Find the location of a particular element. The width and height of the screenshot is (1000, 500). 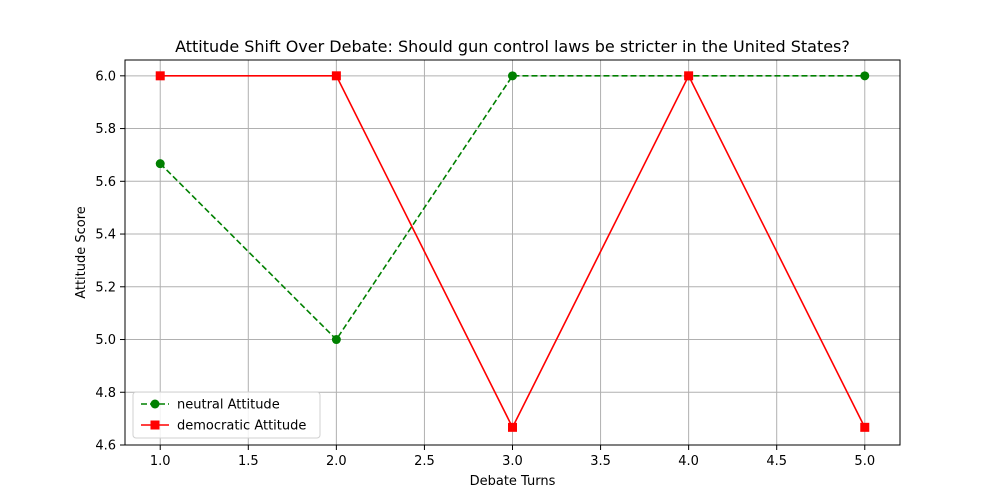

legend: neutral Attitude democratic Attitude is located at coordinates (226, 415).